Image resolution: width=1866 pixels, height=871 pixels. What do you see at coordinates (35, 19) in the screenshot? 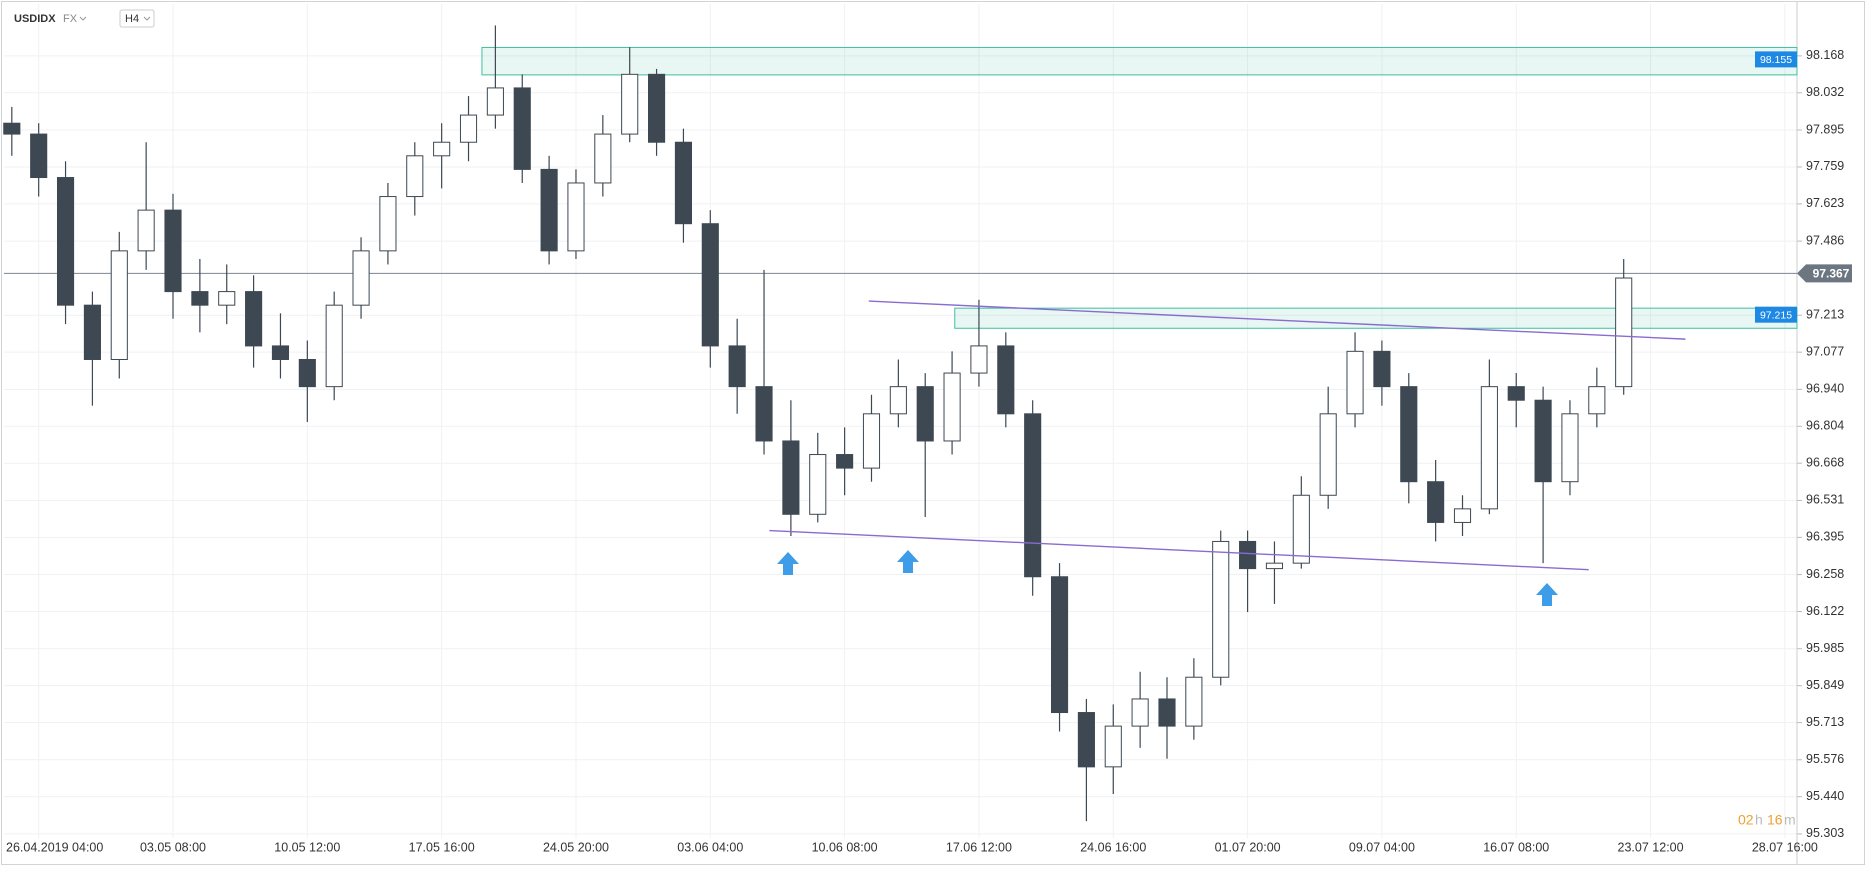
I see `symbol: USDIDX` at bounding box center [35, 19].